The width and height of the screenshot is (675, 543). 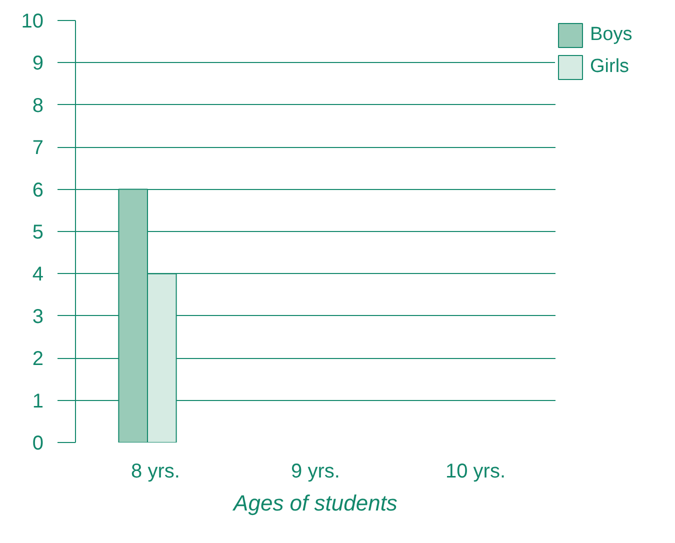 I want to click on y-tick-label: 5, so click(x=38, y=233).